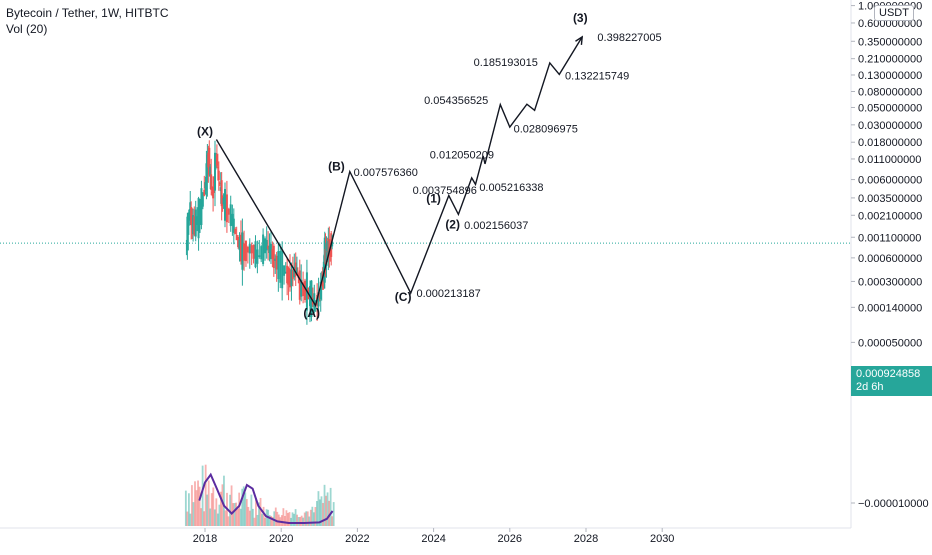  What do you see at coordinates (433, 199) in the screenshot?
I see `wave-label: (1)` at bounding box center [433, 199].